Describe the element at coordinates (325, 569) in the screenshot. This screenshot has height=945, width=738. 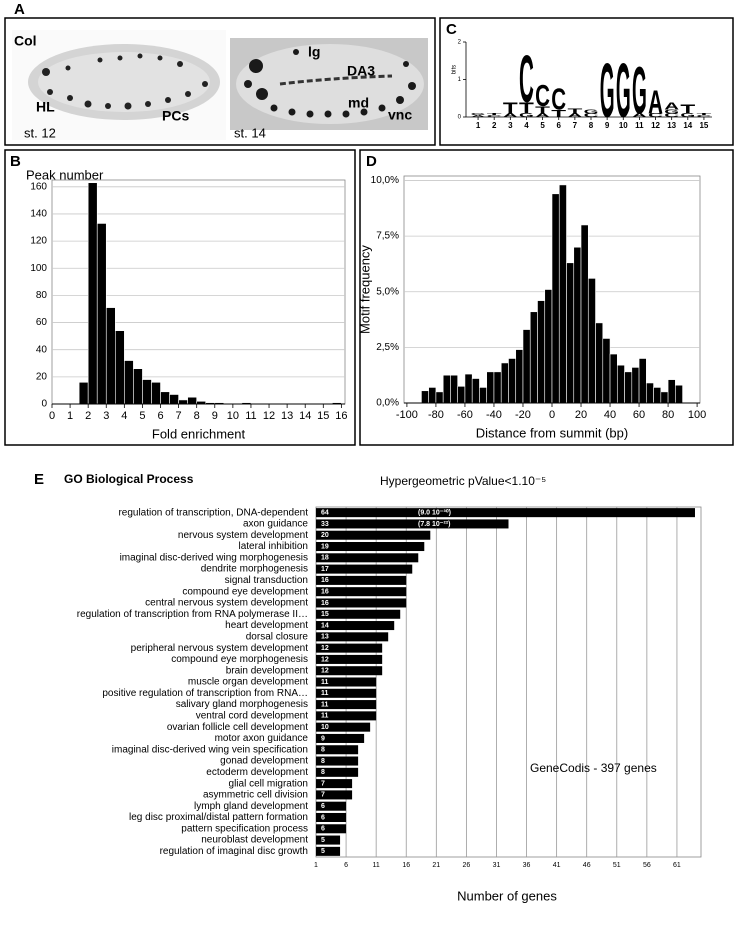
I see `value-label: 17` at that location.